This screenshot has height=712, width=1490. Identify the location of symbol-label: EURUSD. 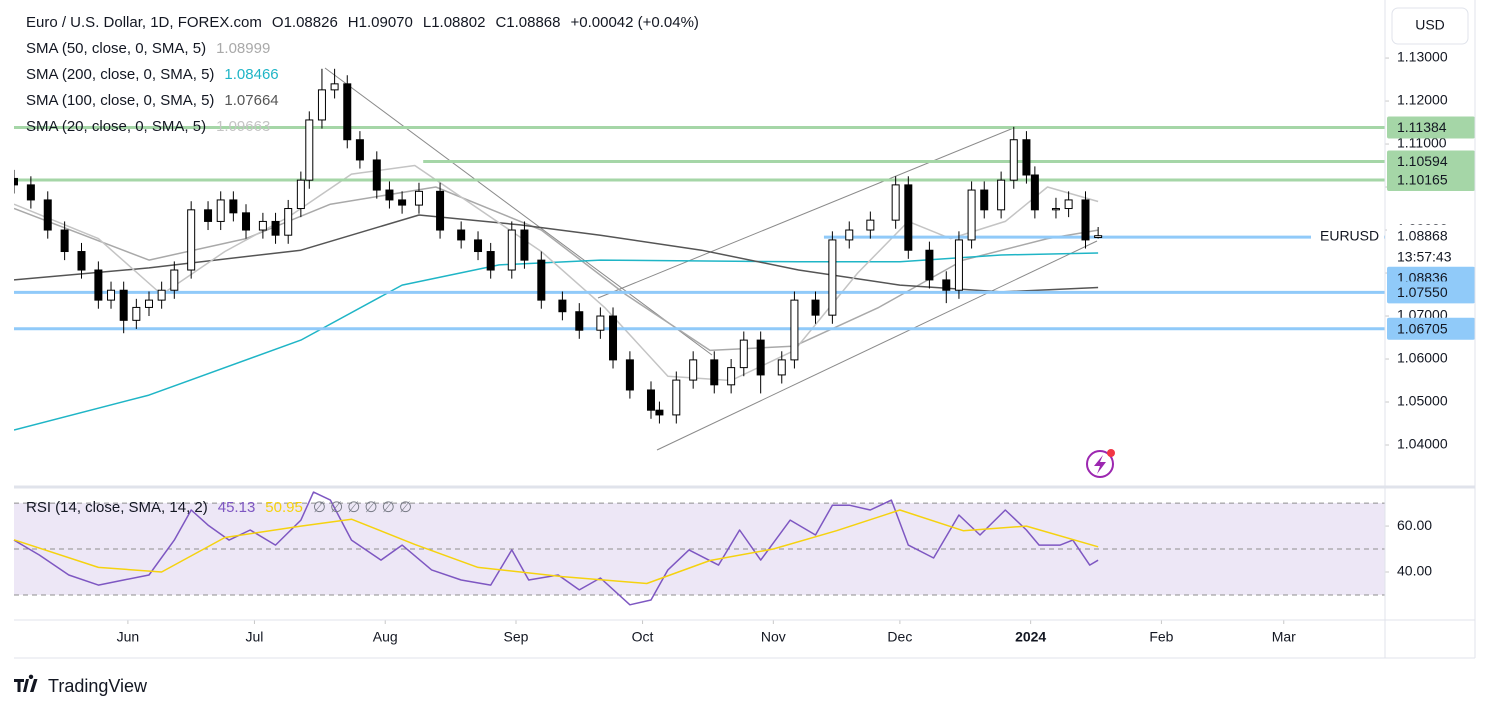
(1349, 235).